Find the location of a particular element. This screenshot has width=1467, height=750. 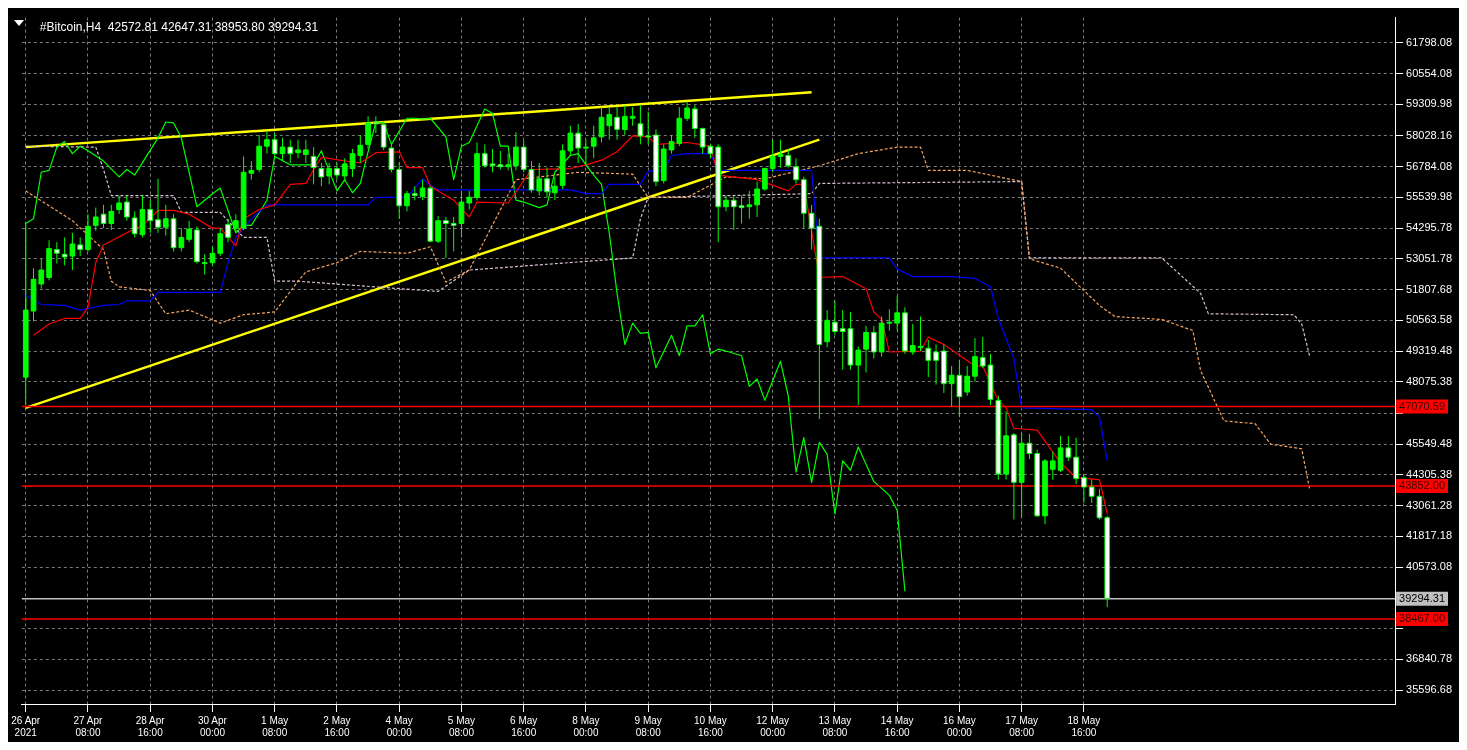

x-tick-label: 6 May 16:00 is located at coordinates (524, 726).